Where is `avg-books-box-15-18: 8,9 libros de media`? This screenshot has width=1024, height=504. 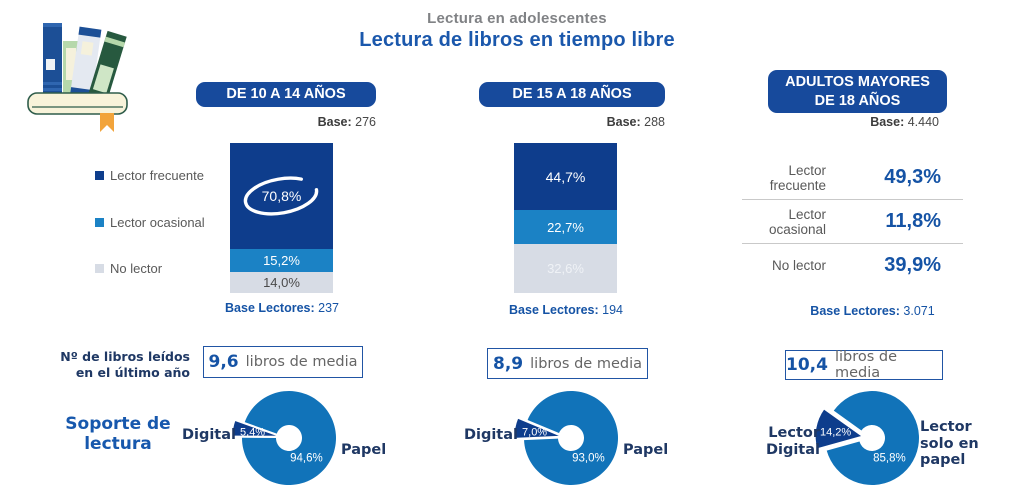 avg-books-box-15-18: 8,9 libros de media is located at coordinates (567, 363).